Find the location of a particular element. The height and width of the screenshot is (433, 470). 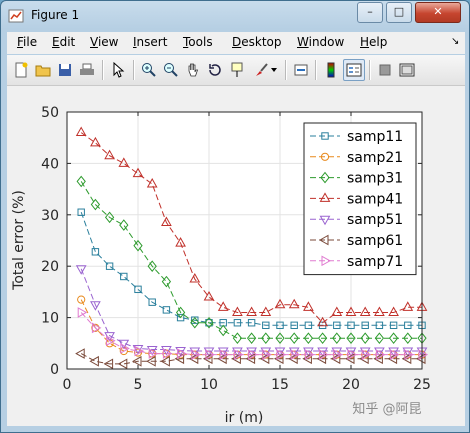

y-tick-label: 20 is located at coordinates (50, 267).